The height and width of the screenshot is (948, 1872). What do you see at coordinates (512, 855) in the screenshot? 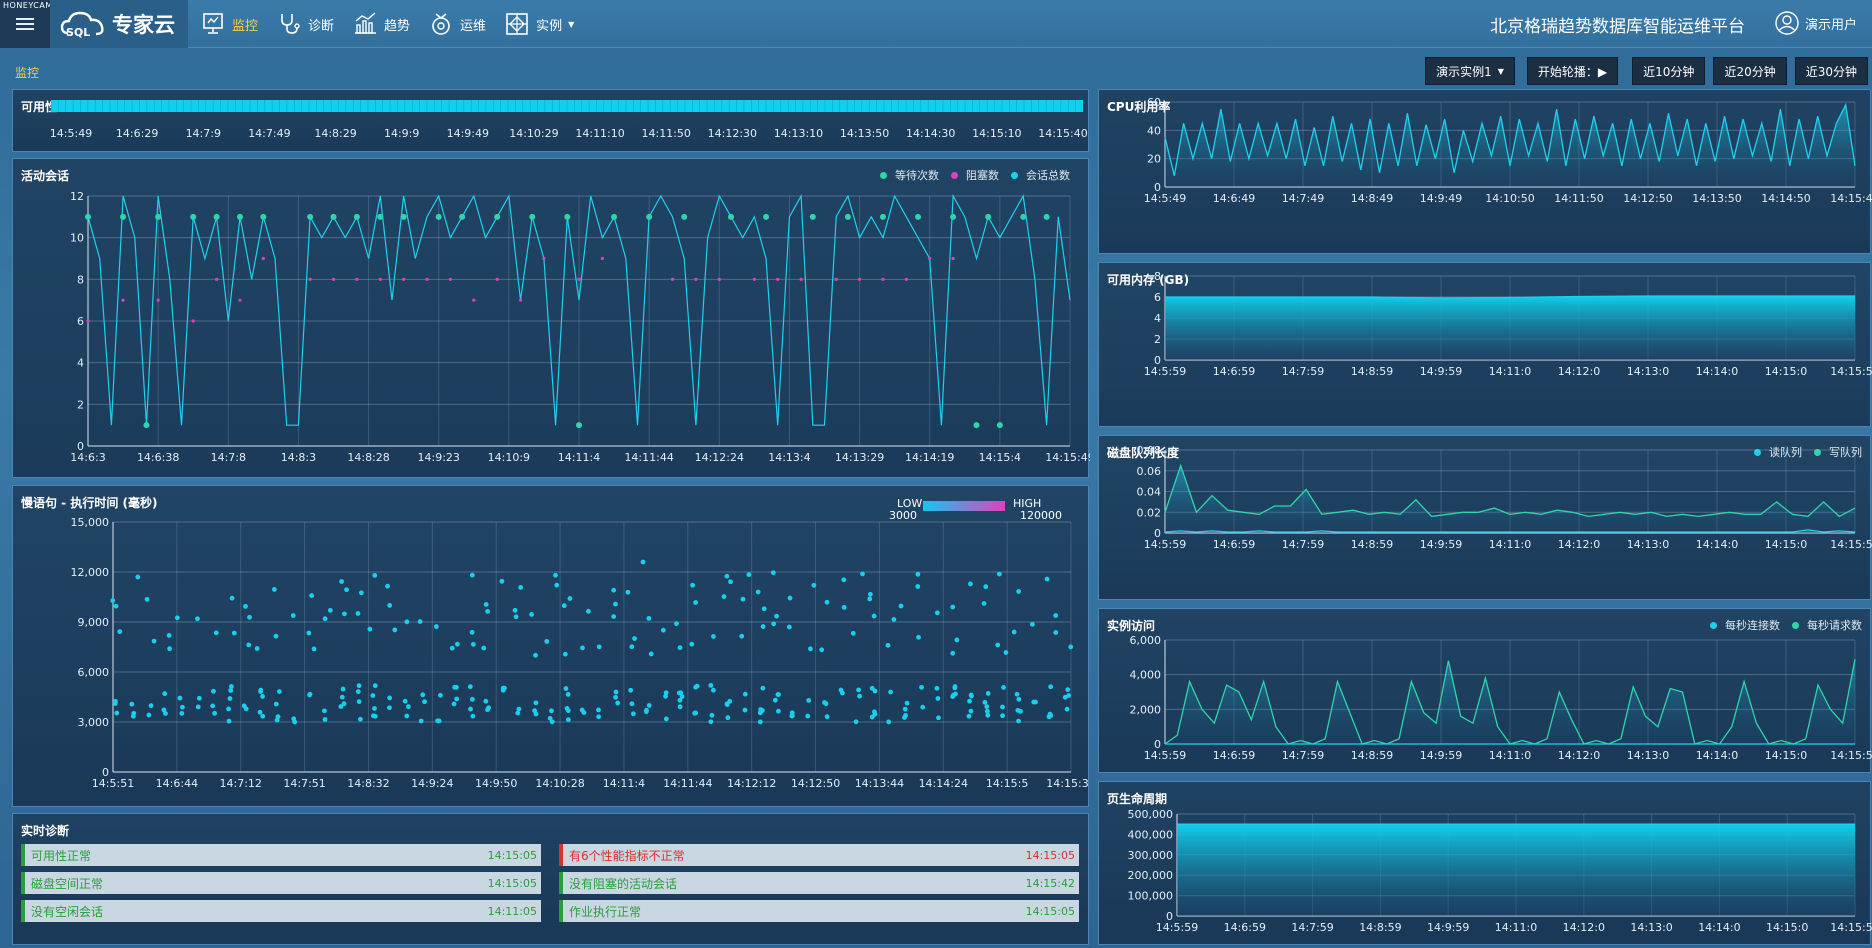
I see `diagnosis-time: 14:15:05` at bounding box center [512, 855].